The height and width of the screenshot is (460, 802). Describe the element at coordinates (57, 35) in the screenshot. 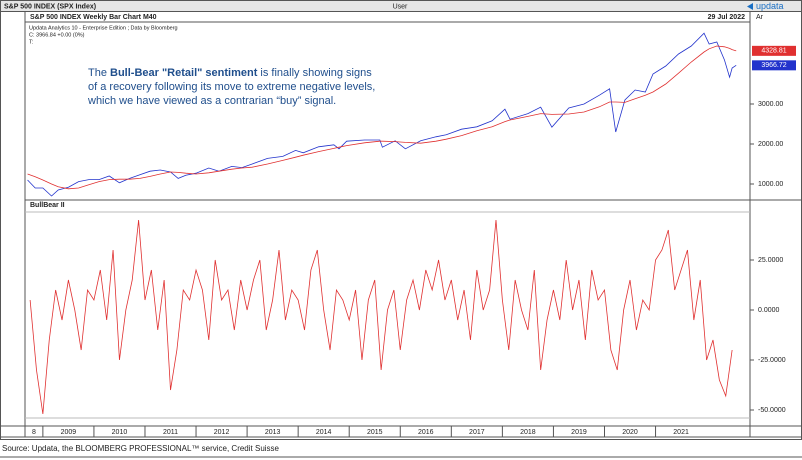

I see `info-line: C: 3966.84 +0.00 (0%)` at that location.